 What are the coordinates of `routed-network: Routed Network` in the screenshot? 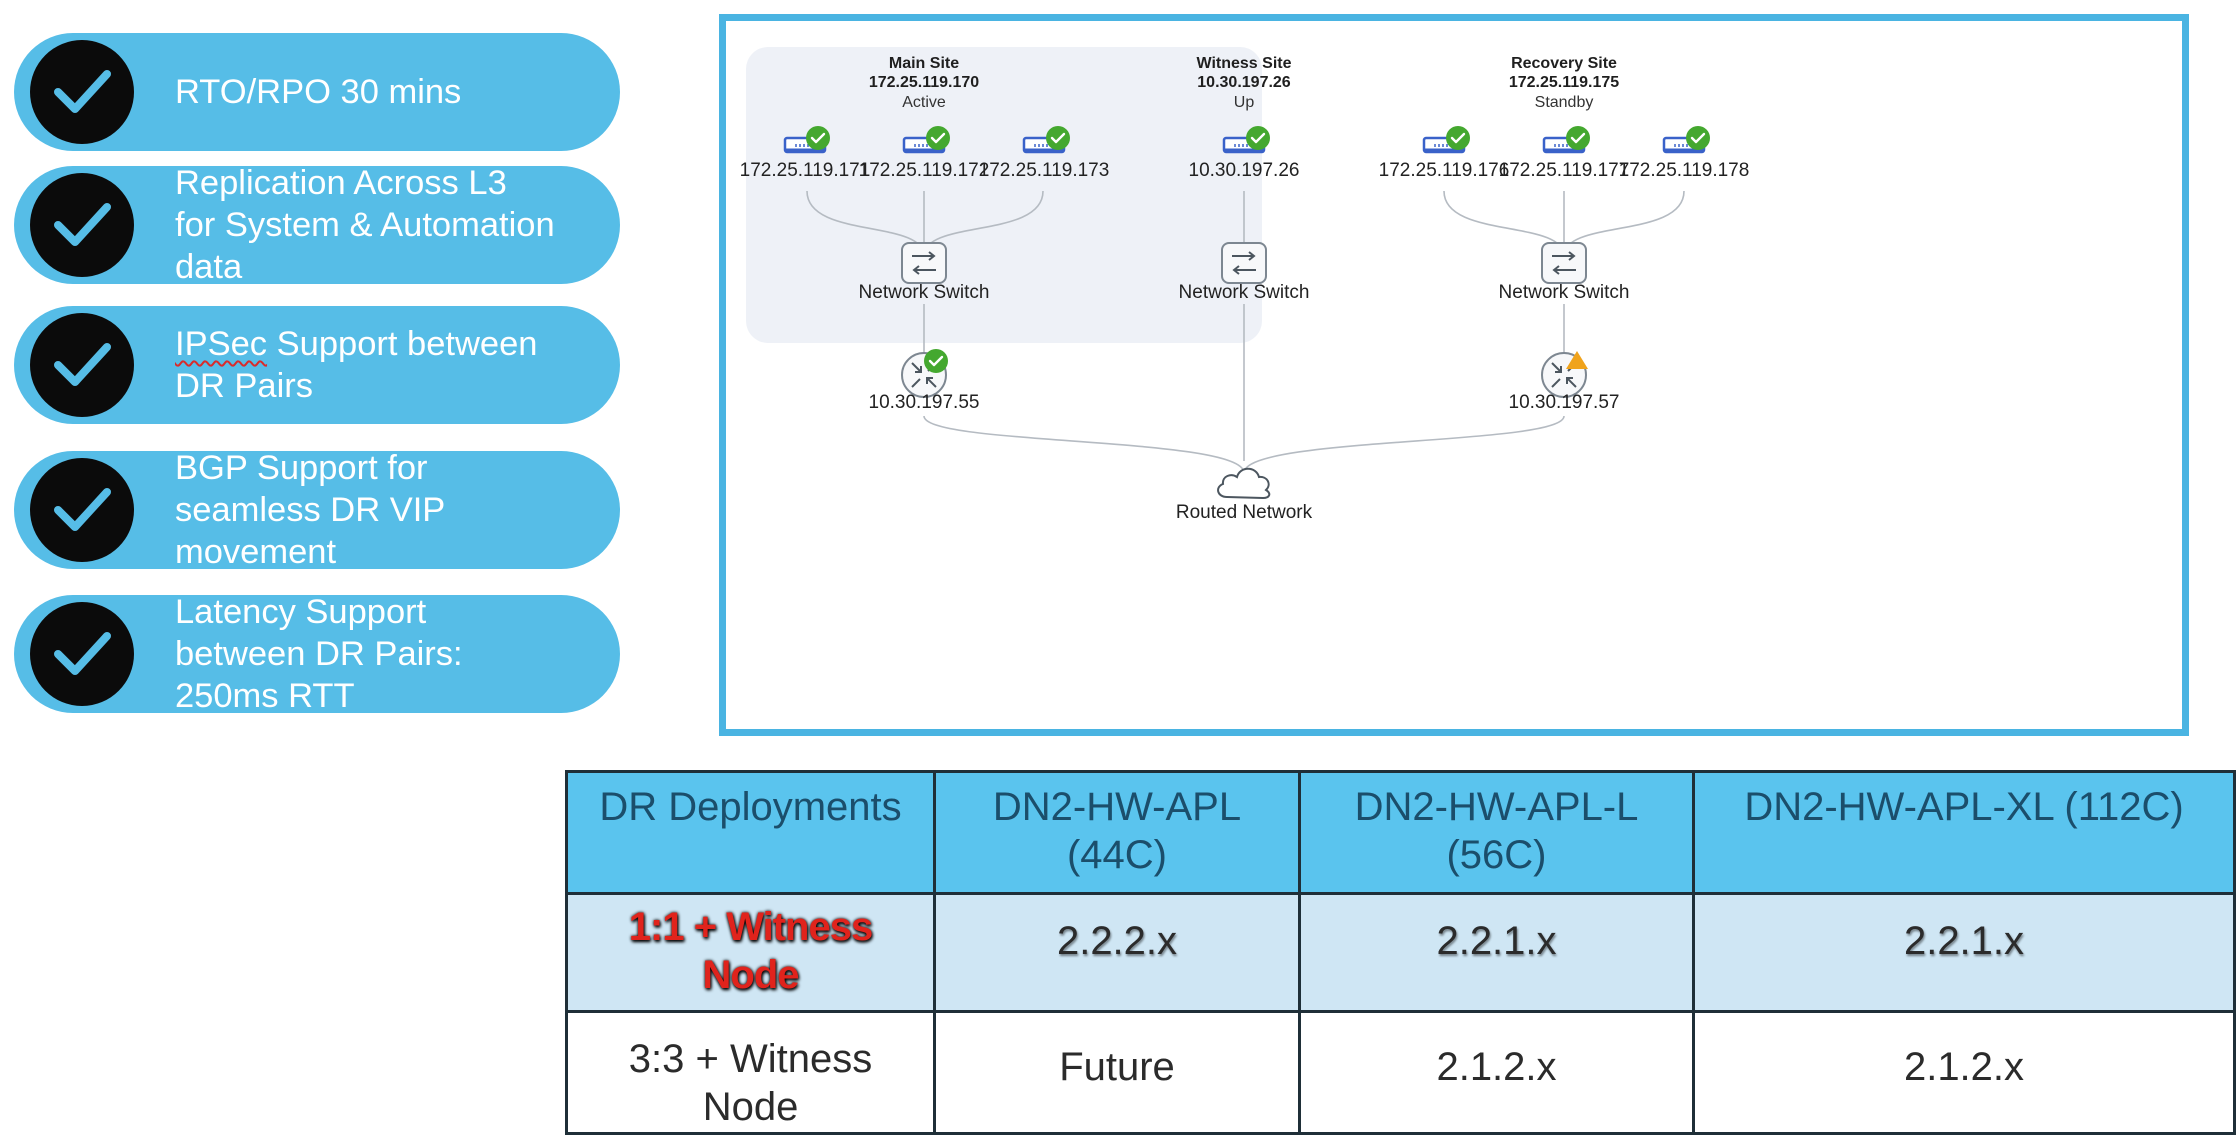 It's located at (1244, 495).